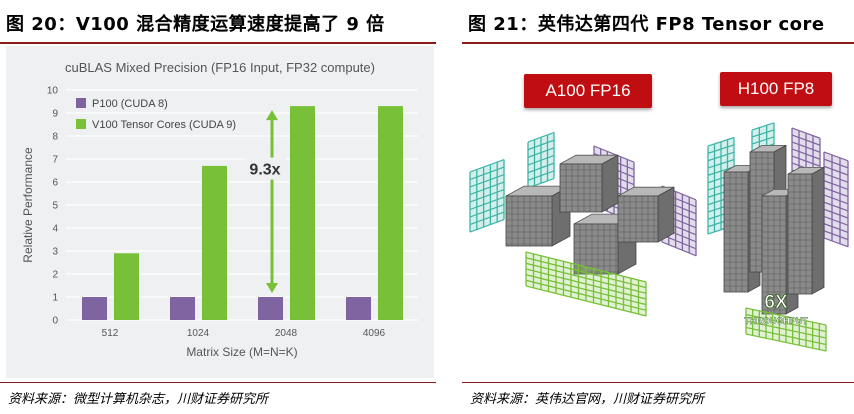 The width and height of the screenshot is (854, 414). I want to click on y-tick-label: 6, so click(55, 183).